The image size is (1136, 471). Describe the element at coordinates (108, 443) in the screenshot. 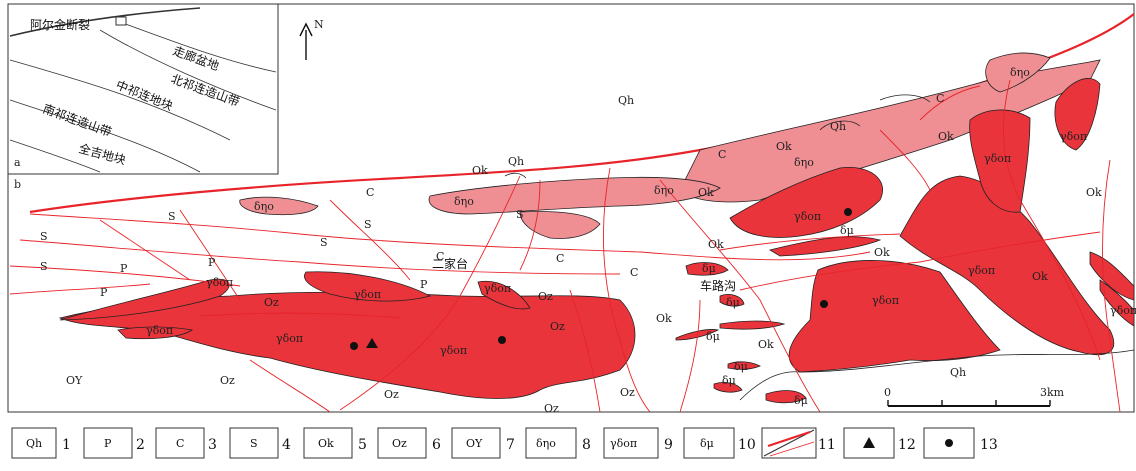

I see `legend-symbol: P` at that location.